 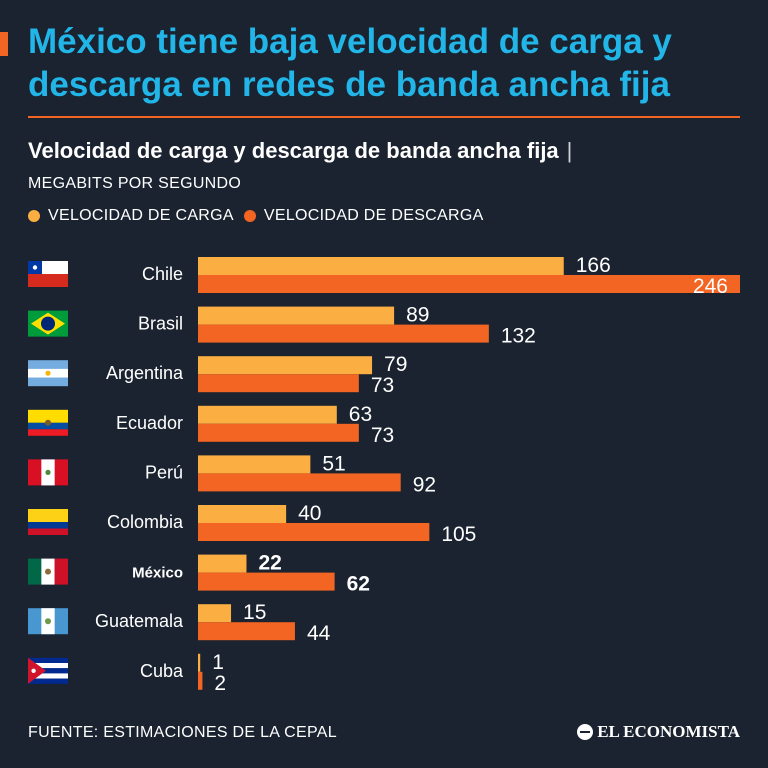 I want to click on category-label: Perú, so click(x=164, y=472).